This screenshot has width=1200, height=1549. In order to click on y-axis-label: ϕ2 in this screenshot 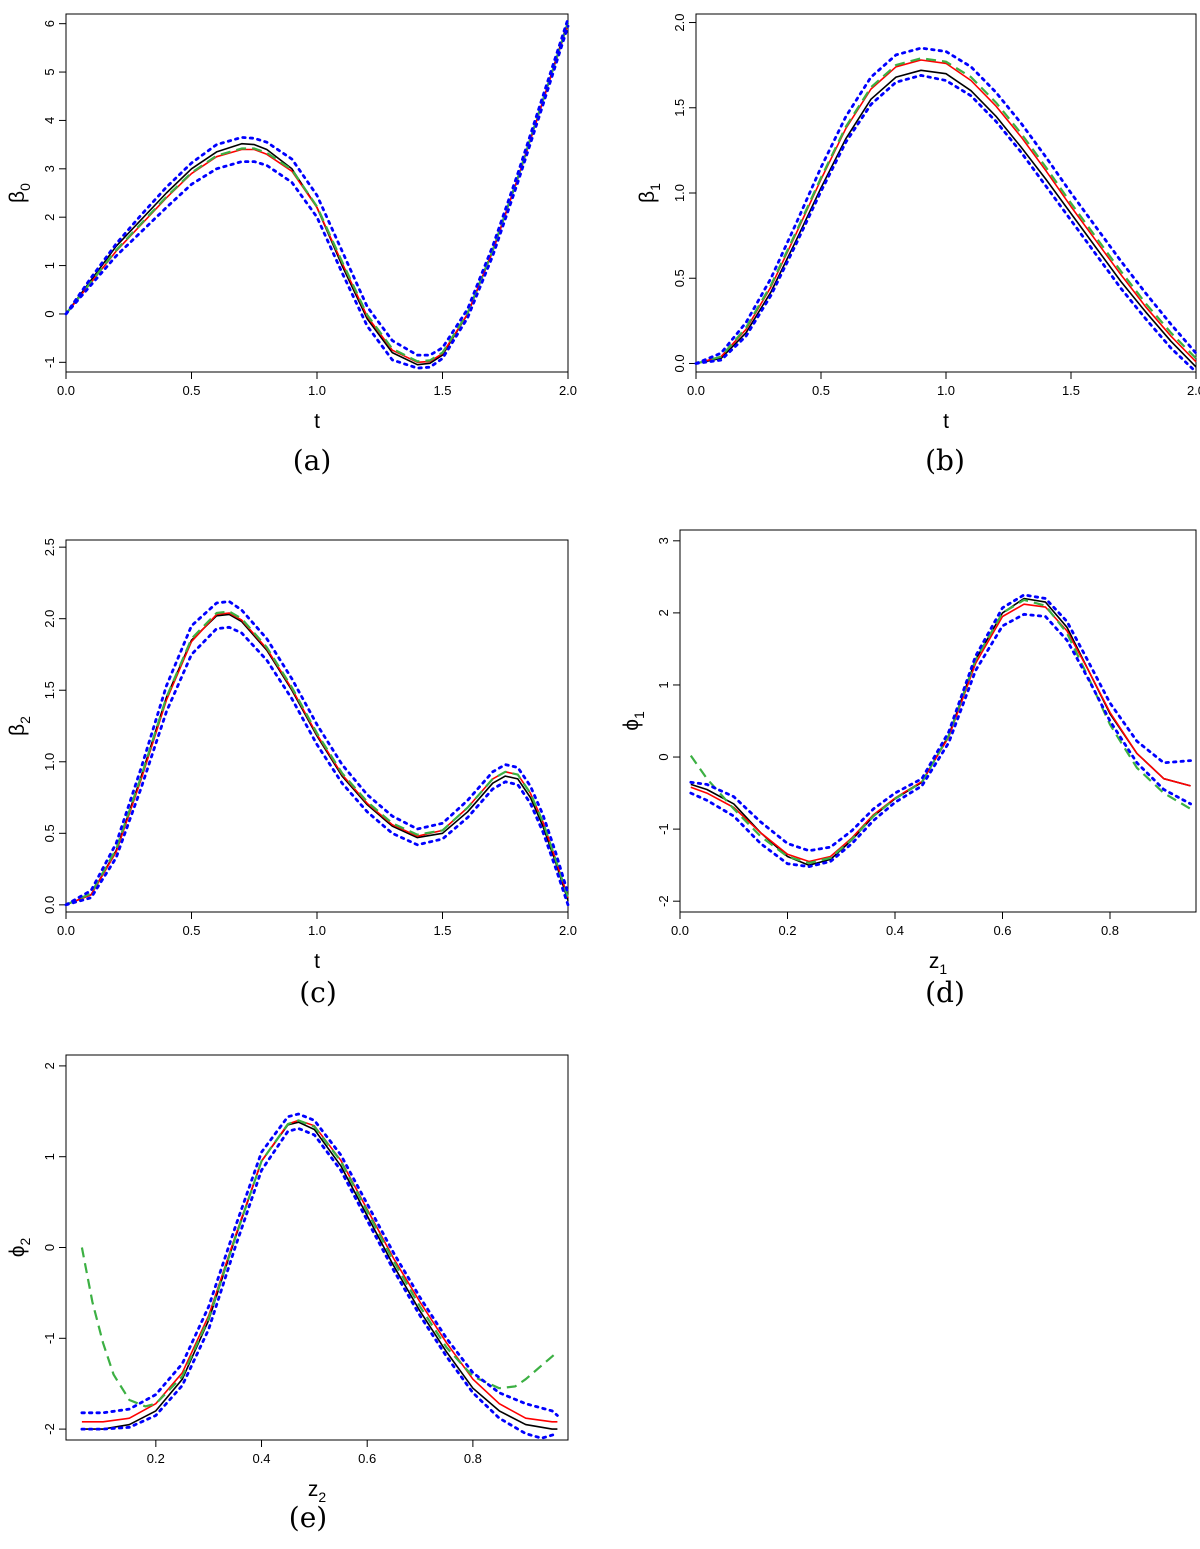, I will do `click(19, 1248)`.